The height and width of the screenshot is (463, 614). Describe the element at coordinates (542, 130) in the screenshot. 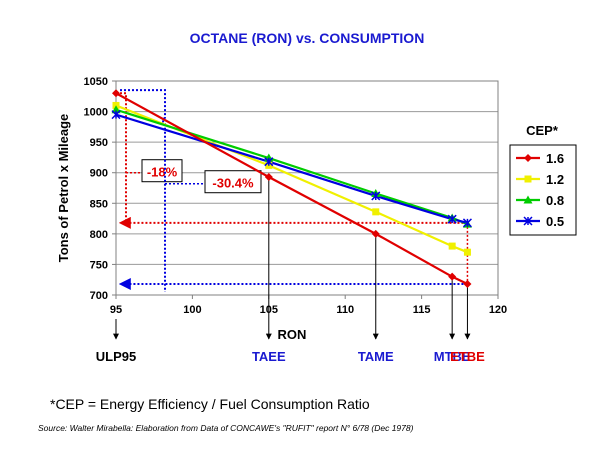

I see `legend-title: CEP*` at that location.